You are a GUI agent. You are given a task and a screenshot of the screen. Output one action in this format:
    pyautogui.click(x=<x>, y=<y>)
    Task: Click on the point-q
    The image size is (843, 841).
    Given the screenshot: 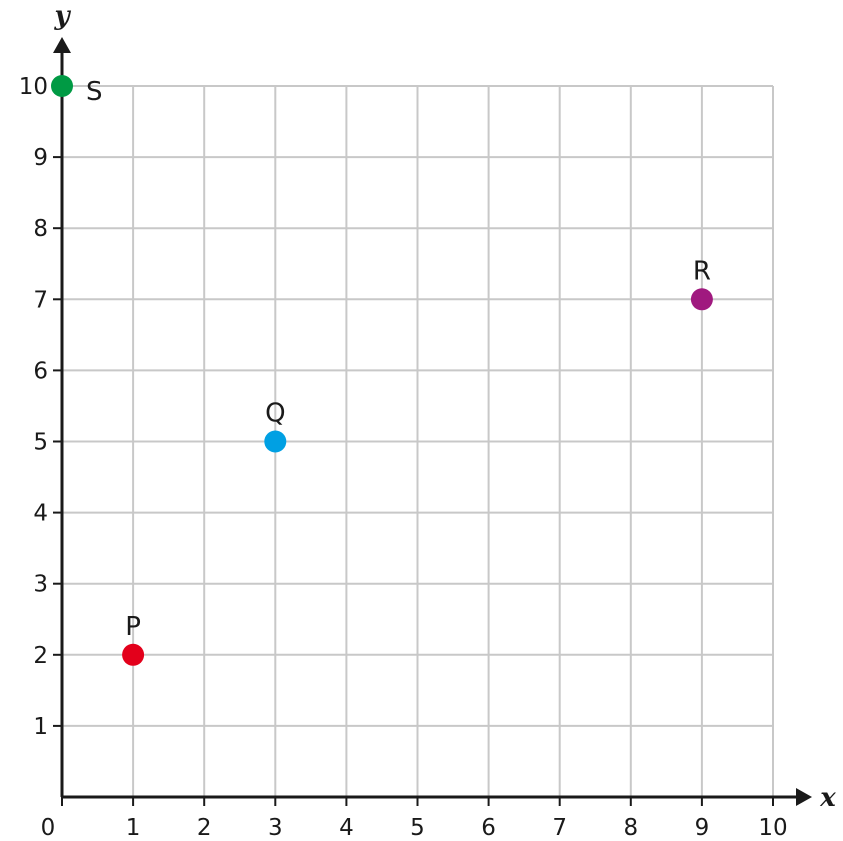 What is the action you would take?
    pyautogui.click(x=275, y=441)
    